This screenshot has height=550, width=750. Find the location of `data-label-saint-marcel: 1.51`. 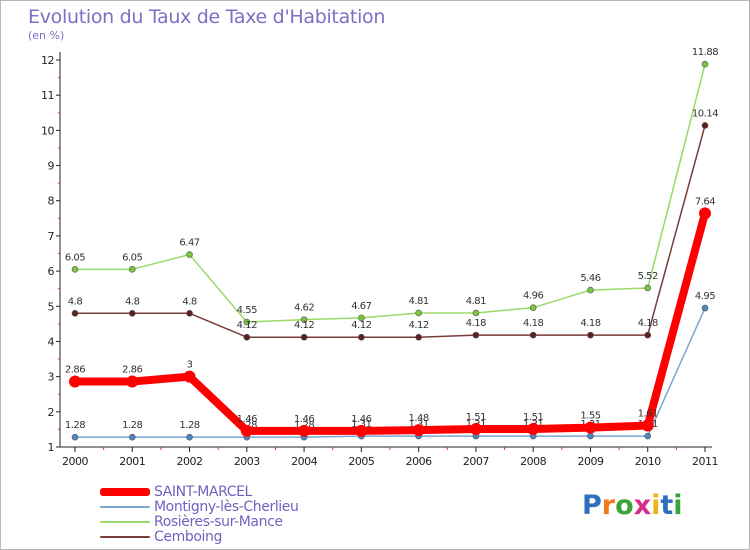

data-label-saint-marcel: 1.51 is located at coordinates (533, 417).